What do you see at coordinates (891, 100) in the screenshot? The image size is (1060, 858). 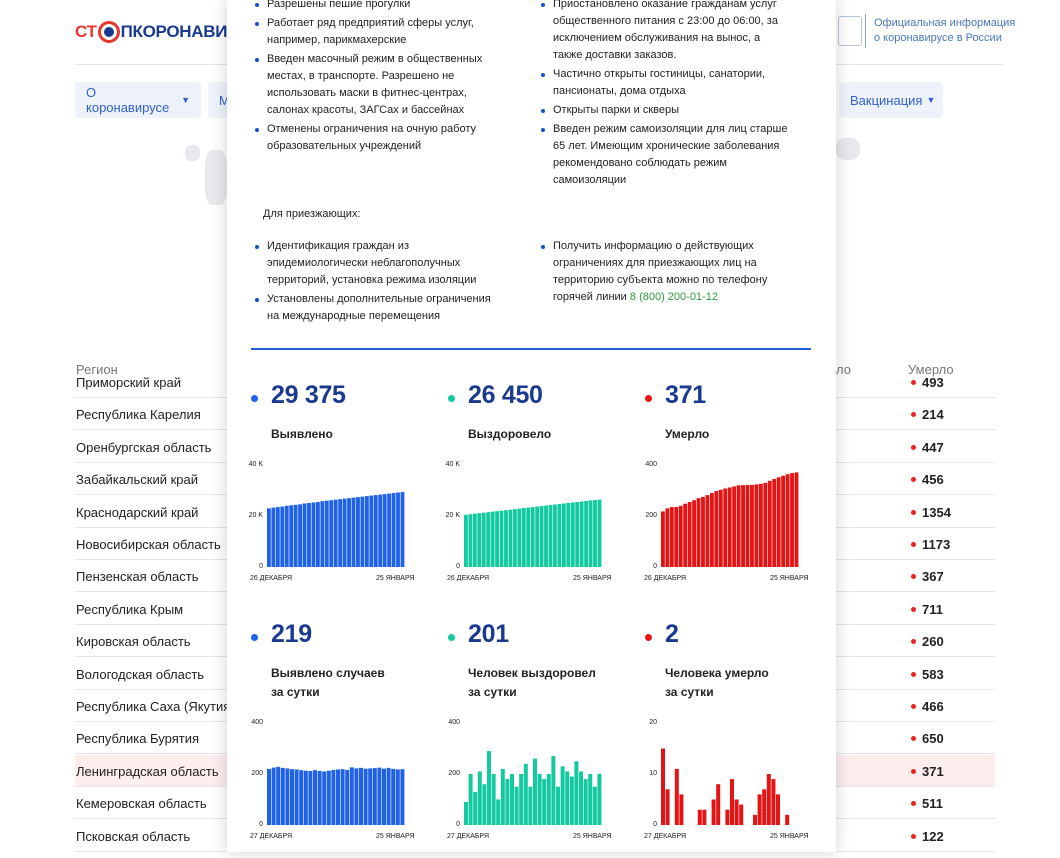 I see `nav-vaccination: Вакцинация ▼` at bounding box center [891, 100].